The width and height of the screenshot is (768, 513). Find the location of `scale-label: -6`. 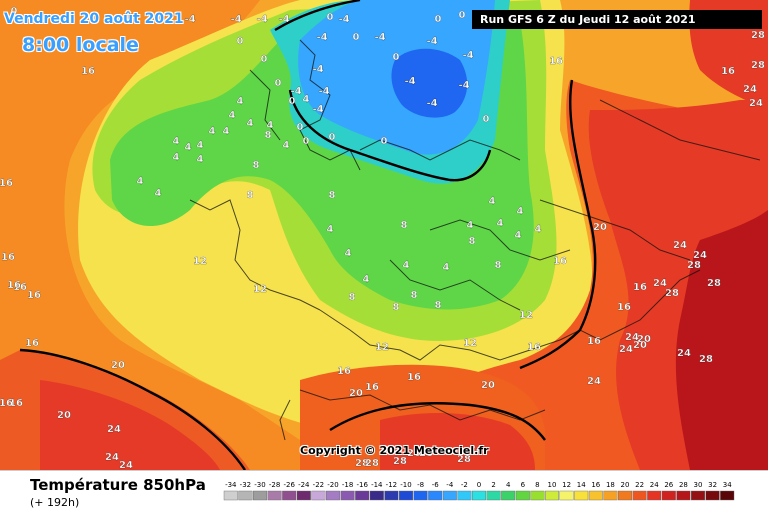

scale-label: -6 is located at coordinates (436, 485).